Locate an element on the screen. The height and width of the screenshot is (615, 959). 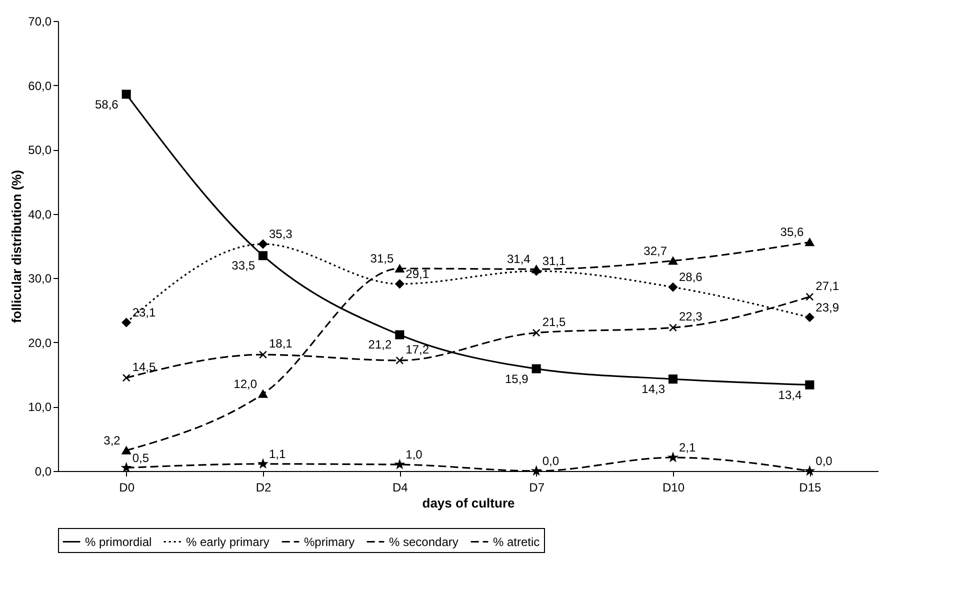
data-label: 15,9 is located at coordinates (516, 379).